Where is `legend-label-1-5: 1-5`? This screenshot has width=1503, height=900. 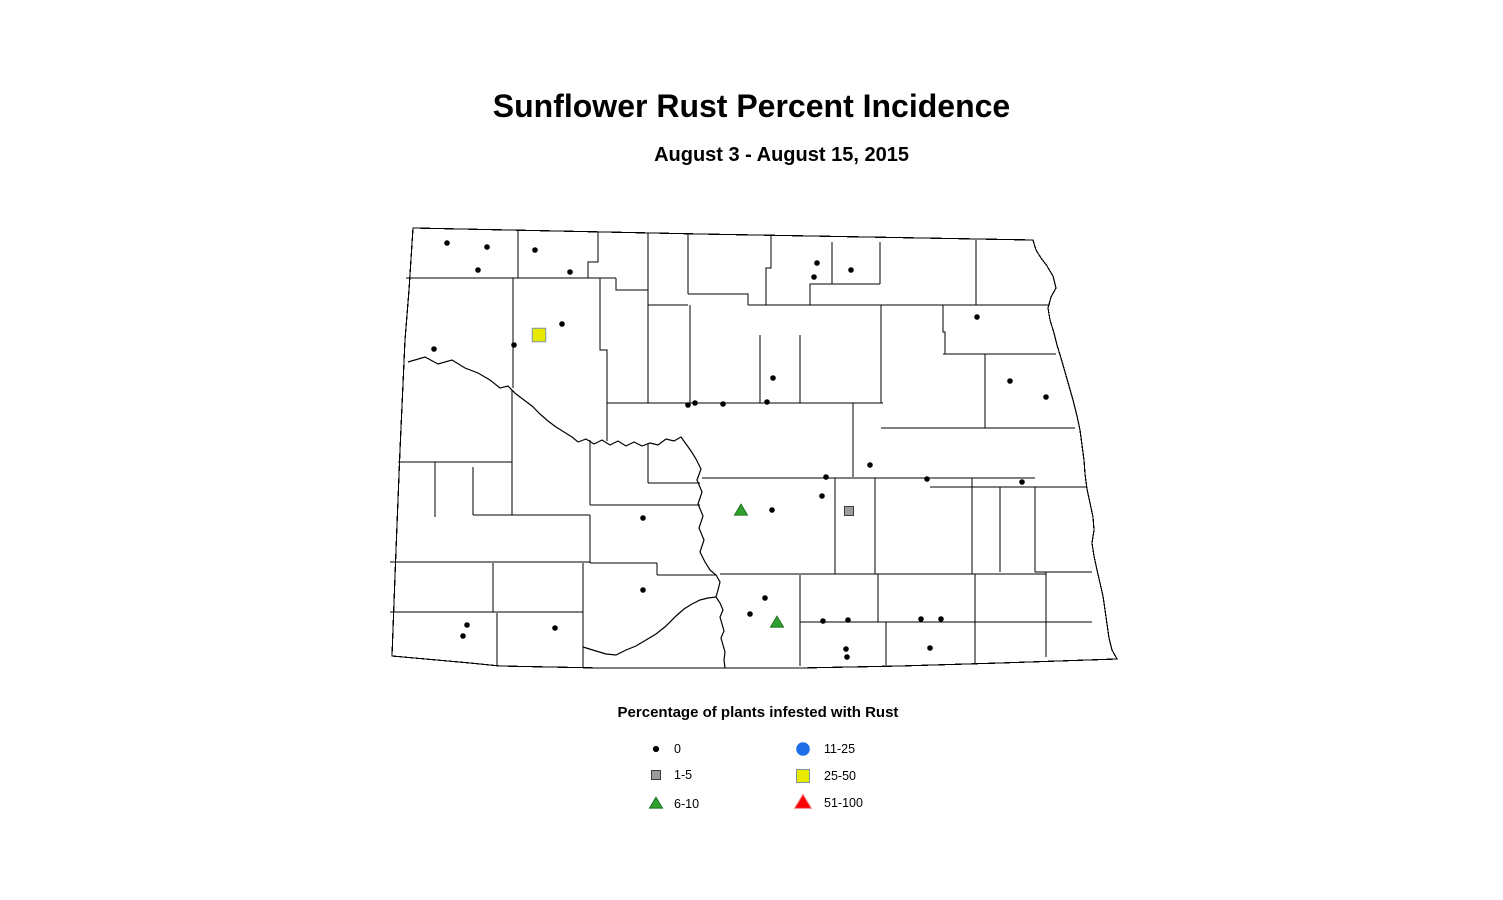 legend-label-1-5: 1-5 is located at coordinates (683, 775).